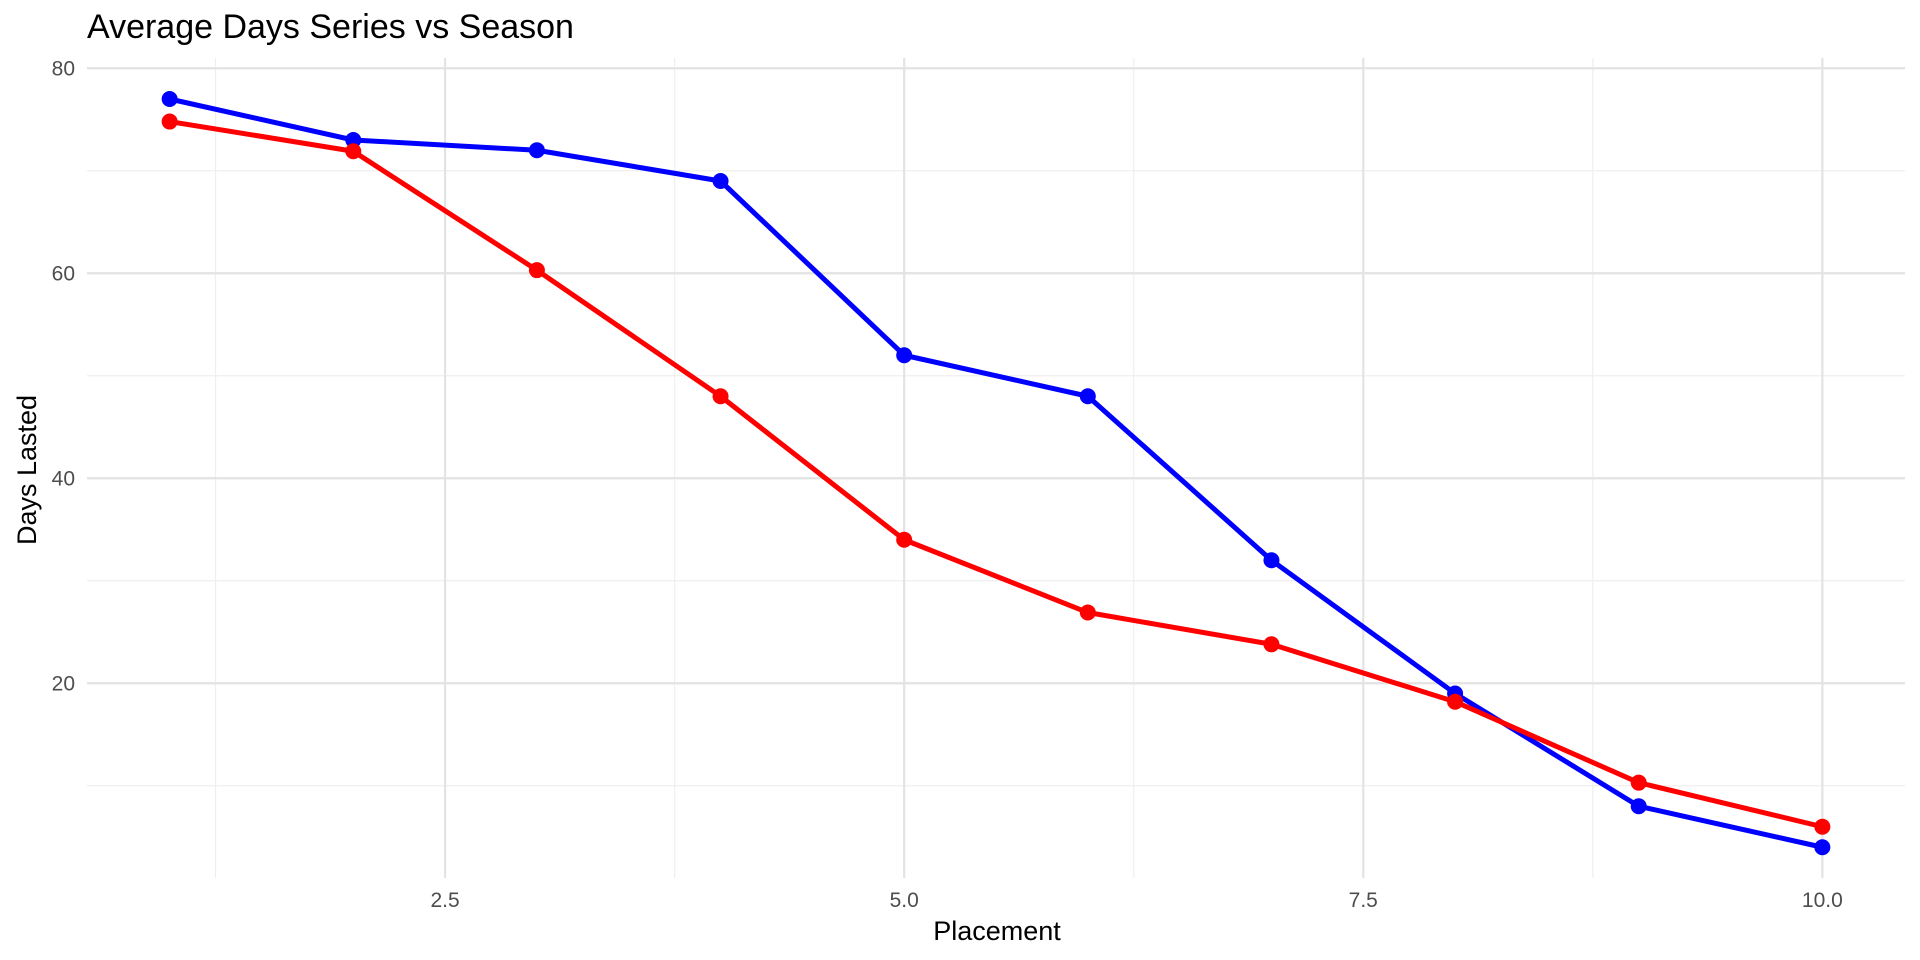 This screenshot has width=1920, height=960. What do you see at coordinates (444, 900) in the screenshot?
I see `x-tick-label: 2.5` at bounding box center [444, 900].